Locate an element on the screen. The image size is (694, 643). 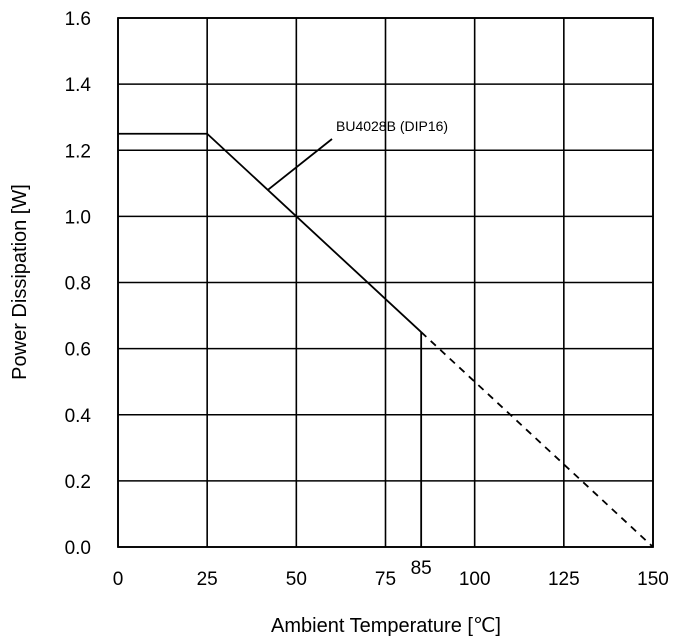
y-tick-label: 1.6 is located at coordinates (78, 19).